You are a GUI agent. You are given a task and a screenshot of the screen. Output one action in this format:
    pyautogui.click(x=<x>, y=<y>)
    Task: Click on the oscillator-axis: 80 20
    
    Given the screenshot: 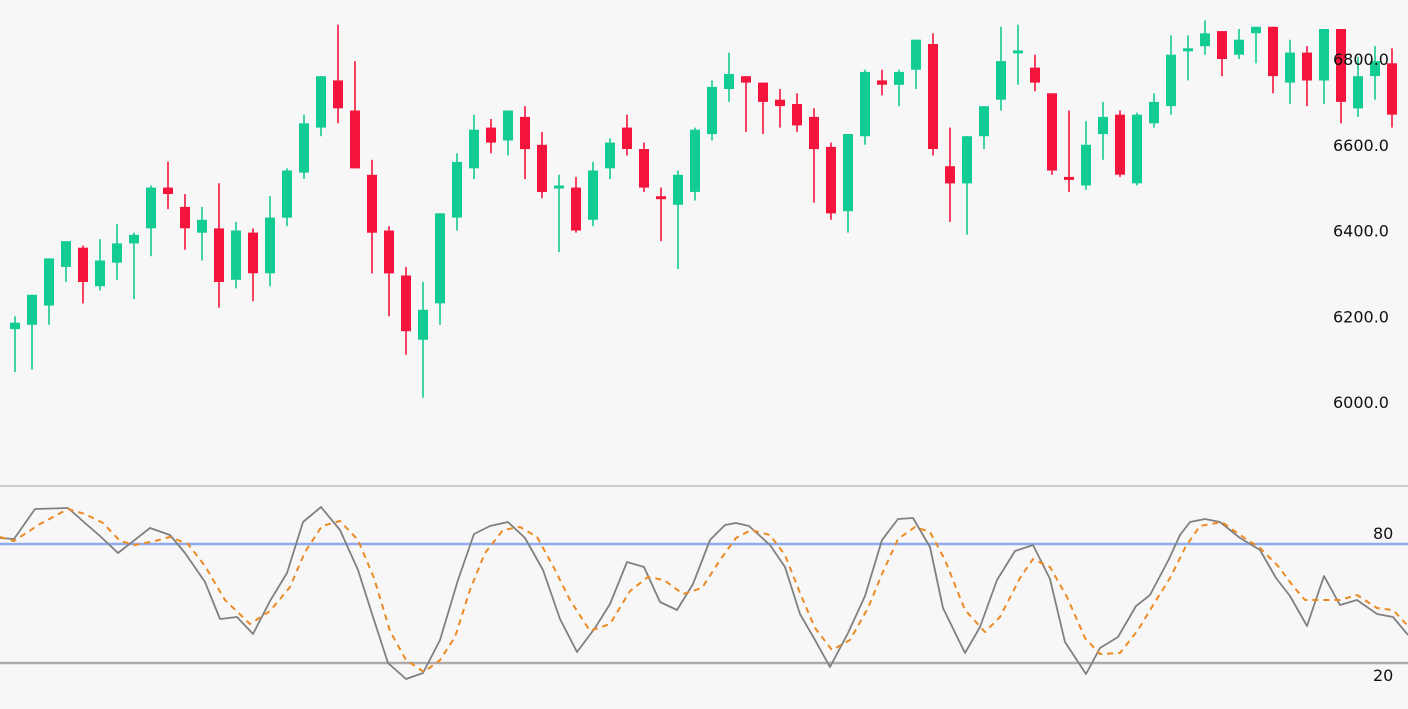 What is the action you would take?
    pyautogui.click(x=1383, y=604)
    